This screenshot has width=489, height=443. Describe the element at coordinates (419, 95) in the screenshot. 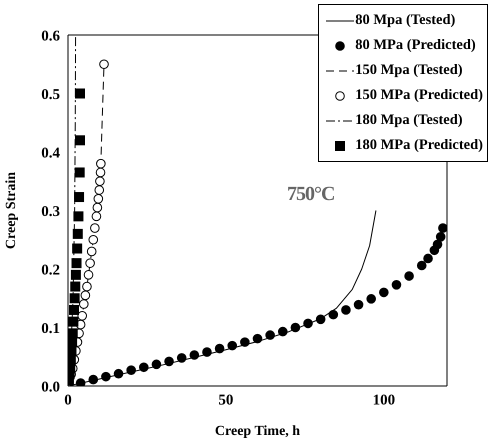

I see `legend-label: 150 MPa (Predicted)` at that location.